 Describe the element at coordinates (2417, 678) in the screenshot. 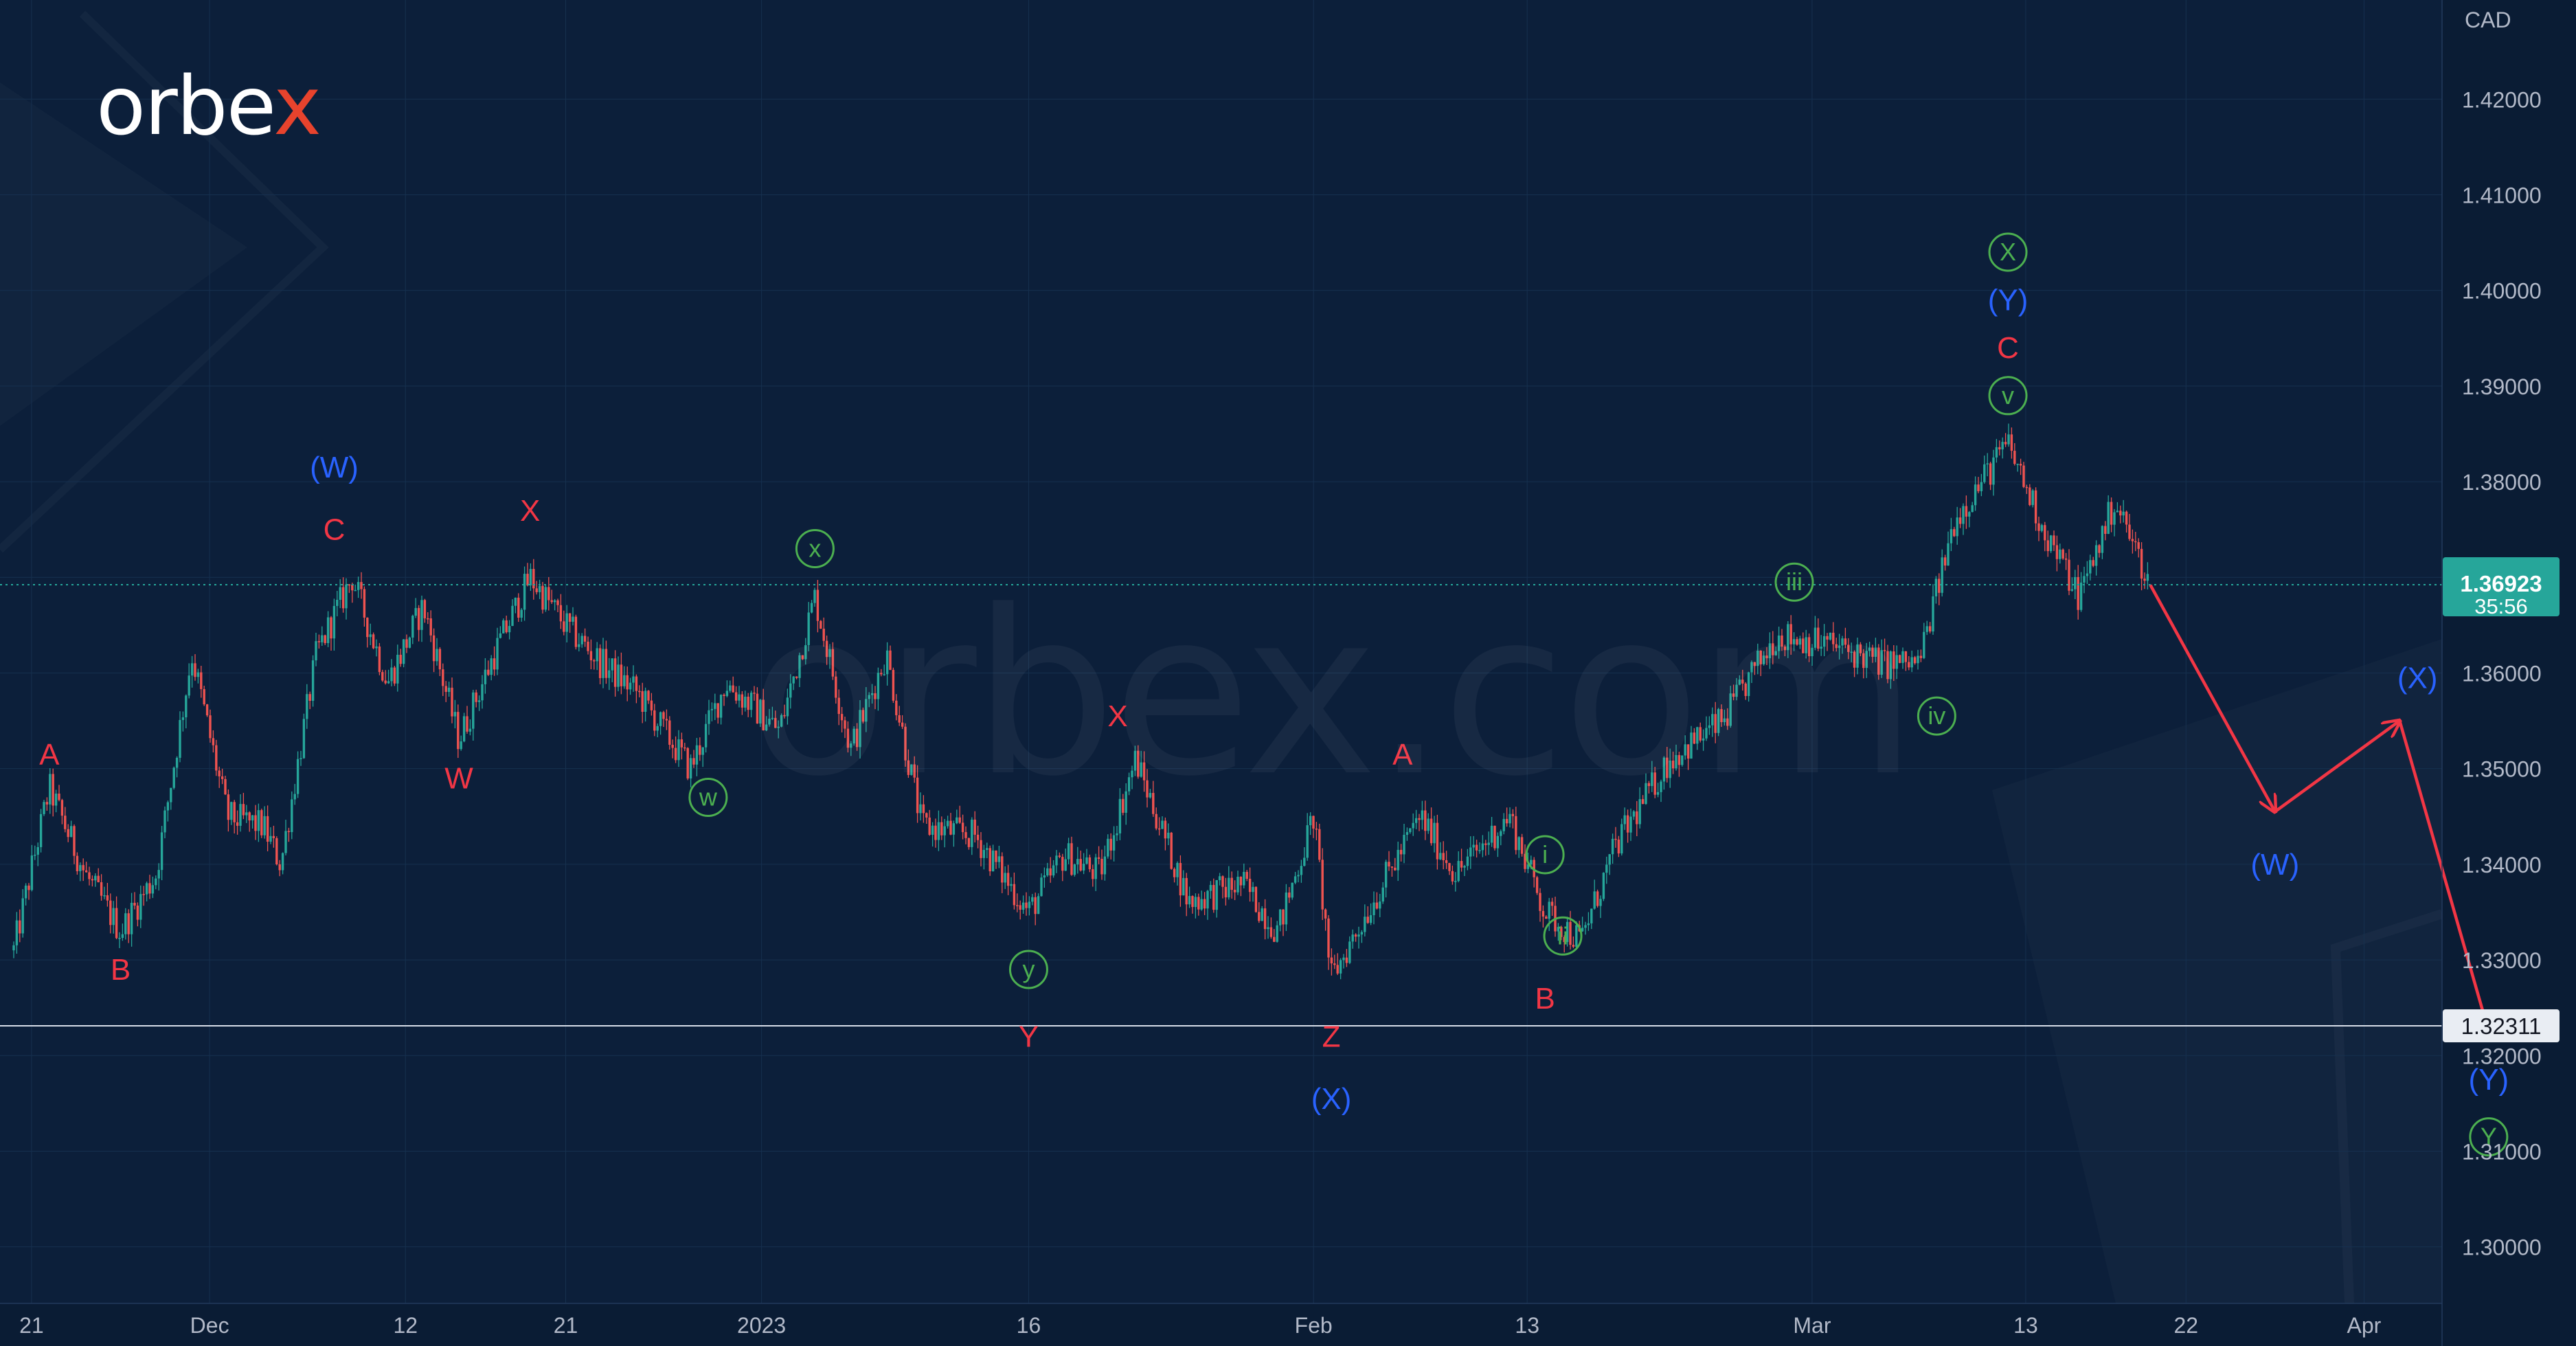

I see `wave-label: (X)` at that location.